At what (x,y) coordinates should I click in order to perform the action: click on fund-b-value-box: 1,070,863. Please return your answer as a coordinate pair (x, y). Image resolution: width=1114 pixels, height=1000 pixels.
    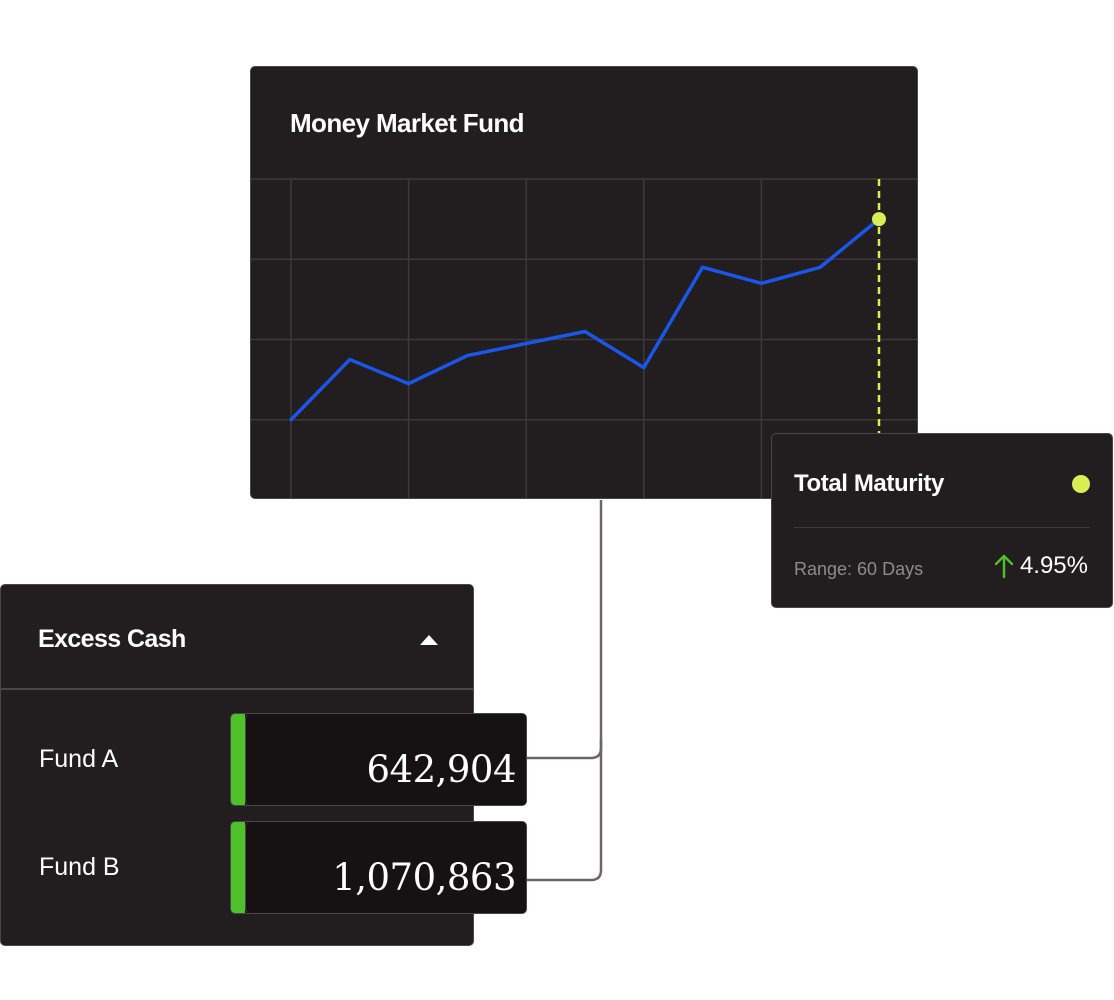
    Looking at the image, I should click on (378, 867).